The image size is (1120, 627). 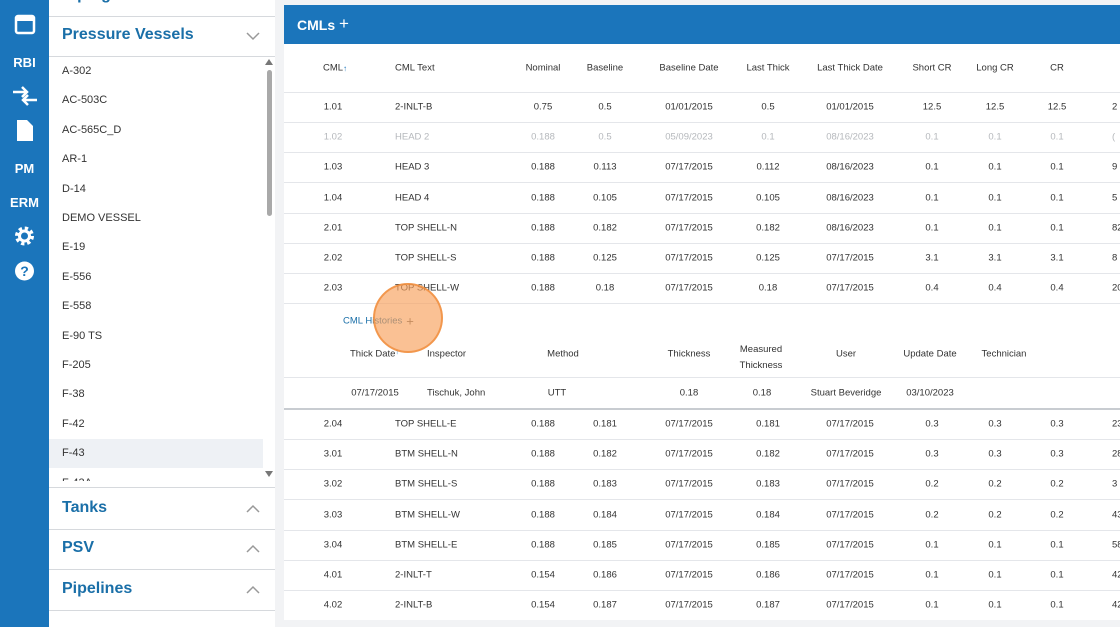 I want to click on vessel-item: E-558, so click(x=77, y=306).